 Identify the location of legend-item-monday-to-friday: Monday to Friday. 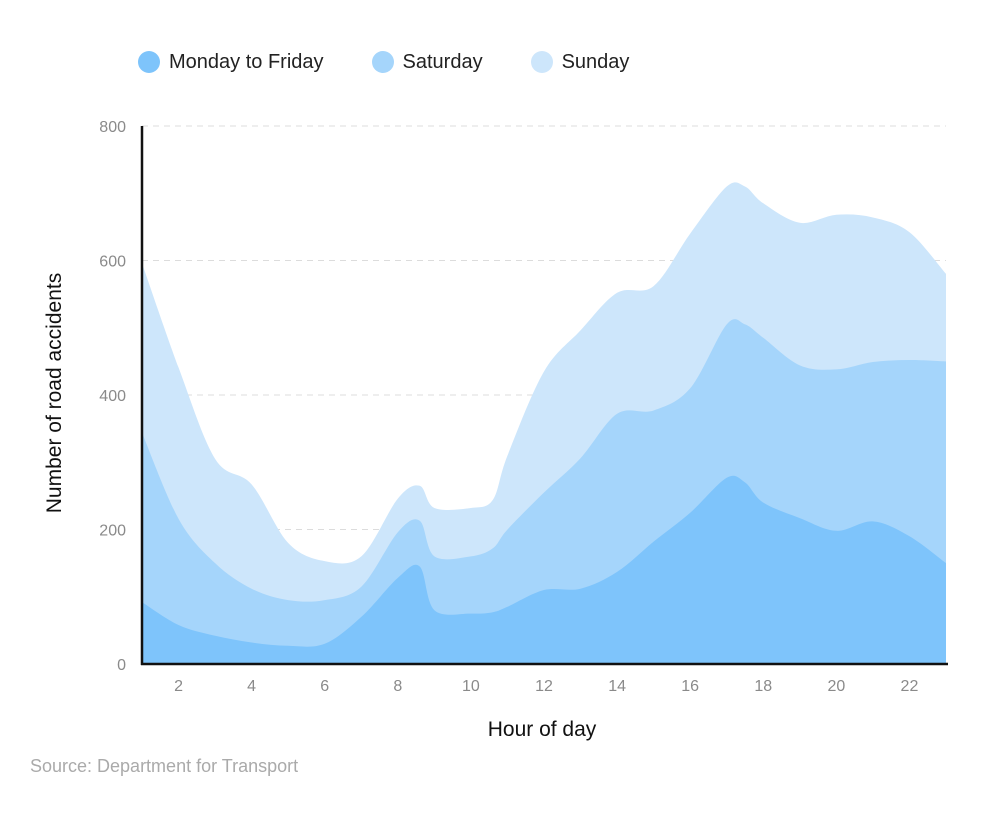
(231, 62).